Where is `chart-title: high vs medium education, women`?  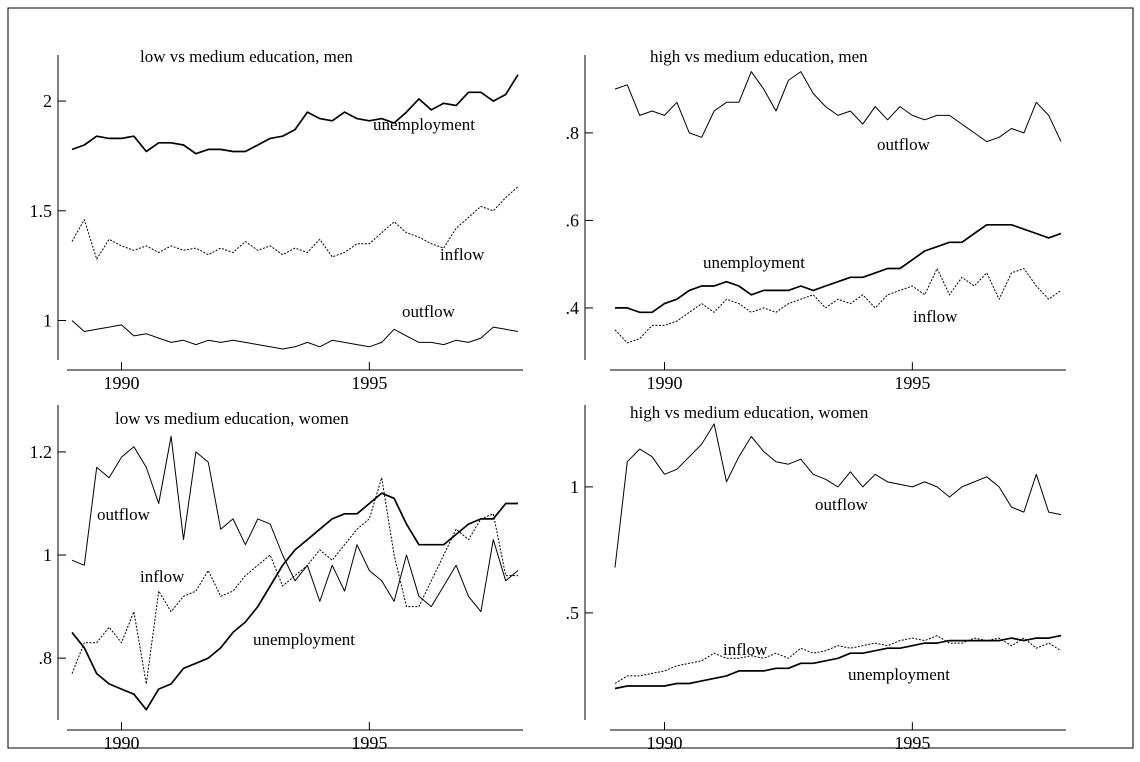
chart-title: high vs medium education, women is located at coordinates (749, 412).